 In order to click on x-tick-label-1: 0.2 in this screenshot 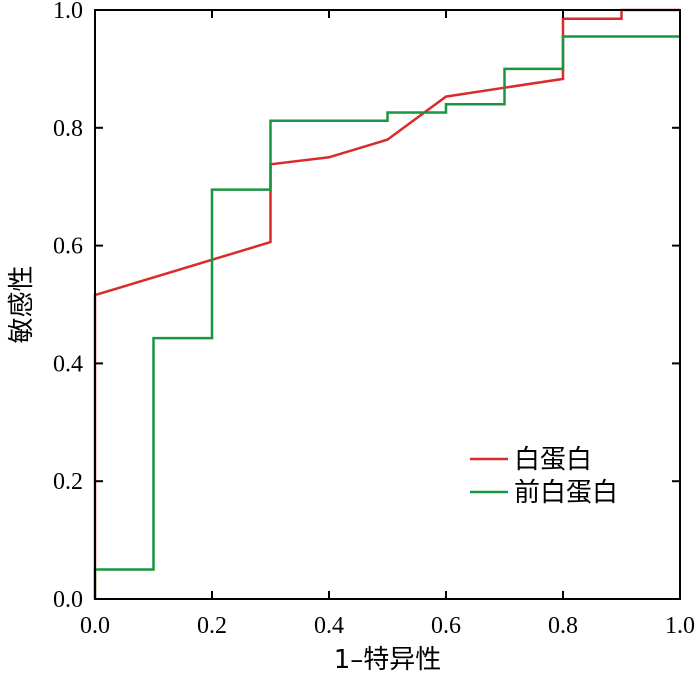, I will do `click(212, 626)`.